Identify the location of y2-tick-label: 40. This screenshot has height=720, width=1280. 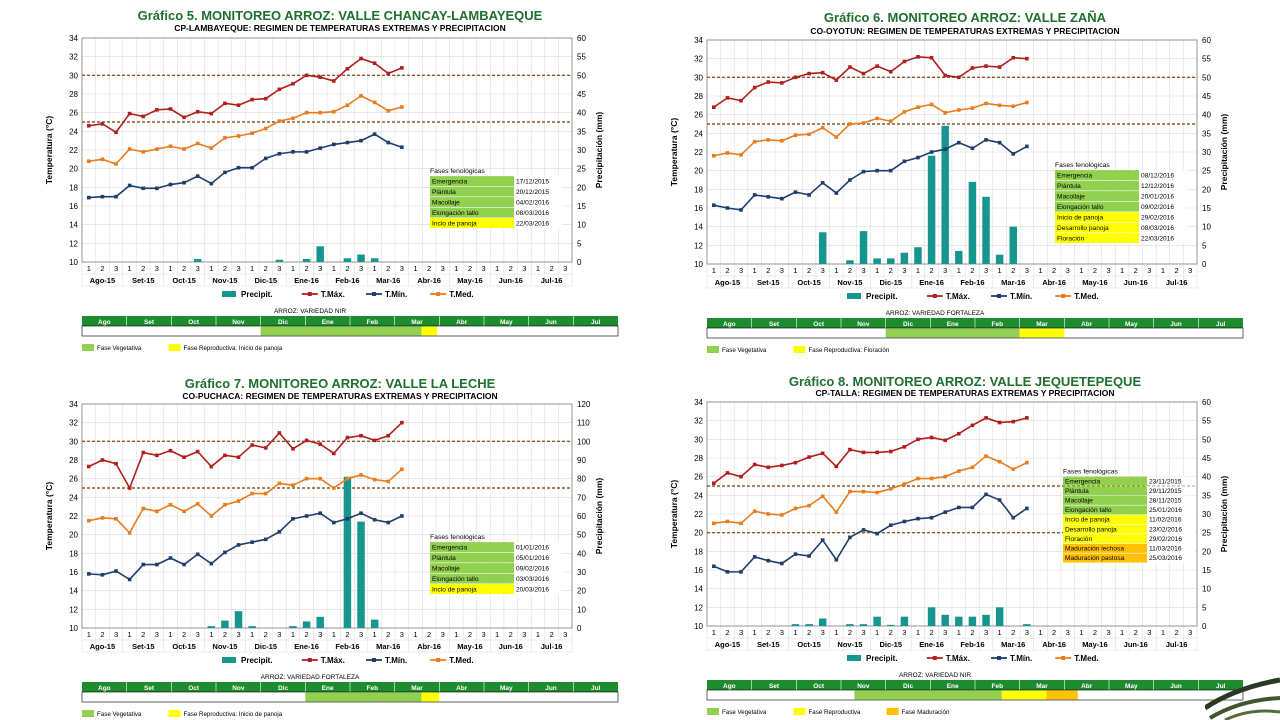
(1206, 115).